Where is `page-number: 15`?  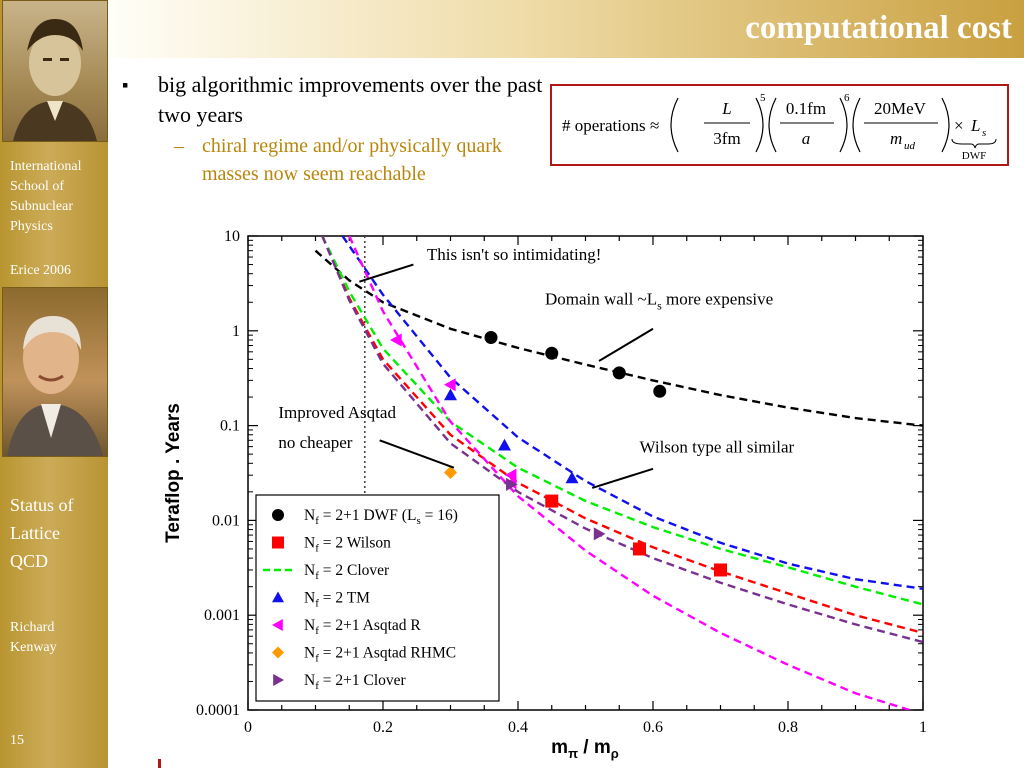
page-number: 15 is located at coordinates (17, 740).